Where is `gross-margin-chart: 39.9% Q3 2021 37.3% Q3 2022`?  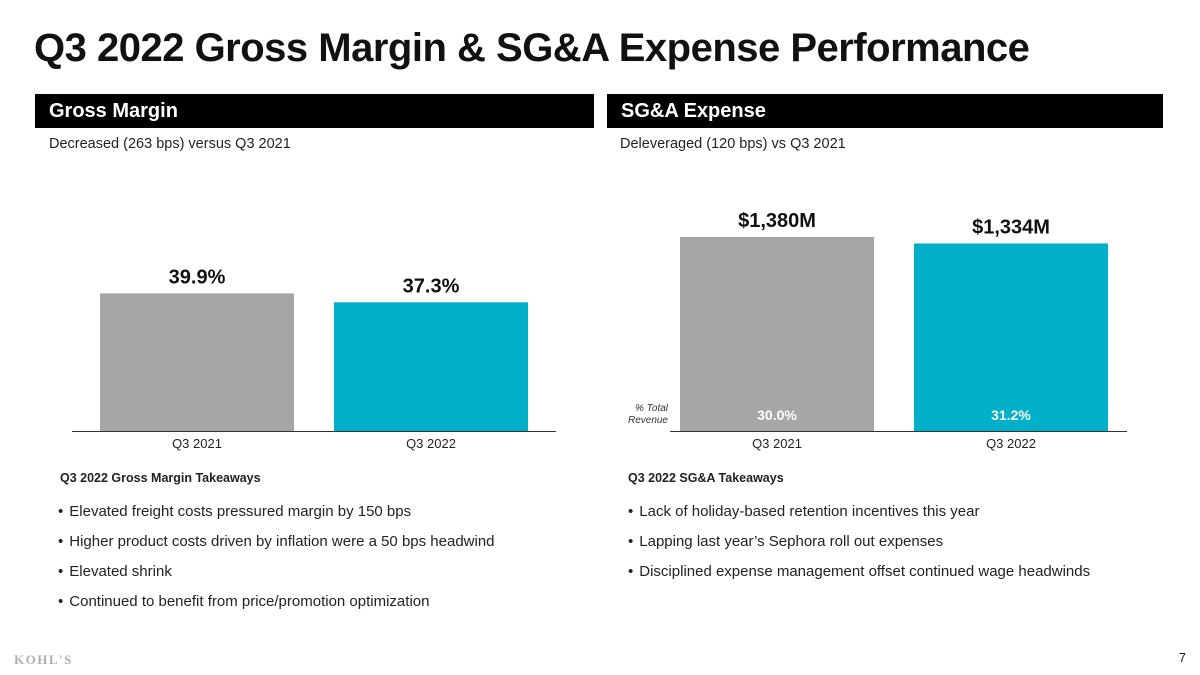
gross-margin-chart: 39.9% Q3 2021 37.3% Q3 2022 is located at coordinates (314, 358).